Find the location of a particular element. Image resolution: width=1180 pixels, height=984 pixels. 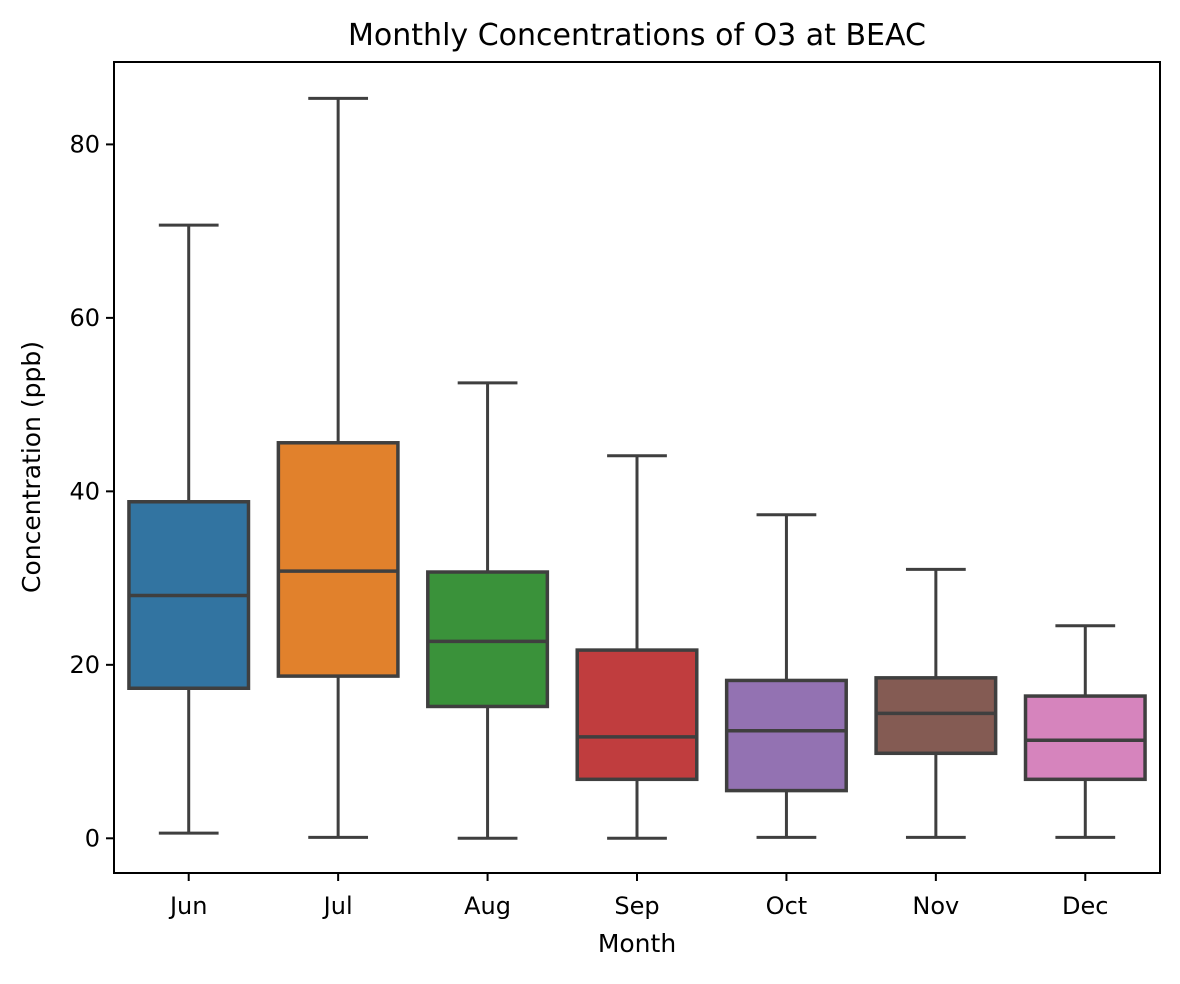

box-body-dec is located at coordinates (1085, 738).